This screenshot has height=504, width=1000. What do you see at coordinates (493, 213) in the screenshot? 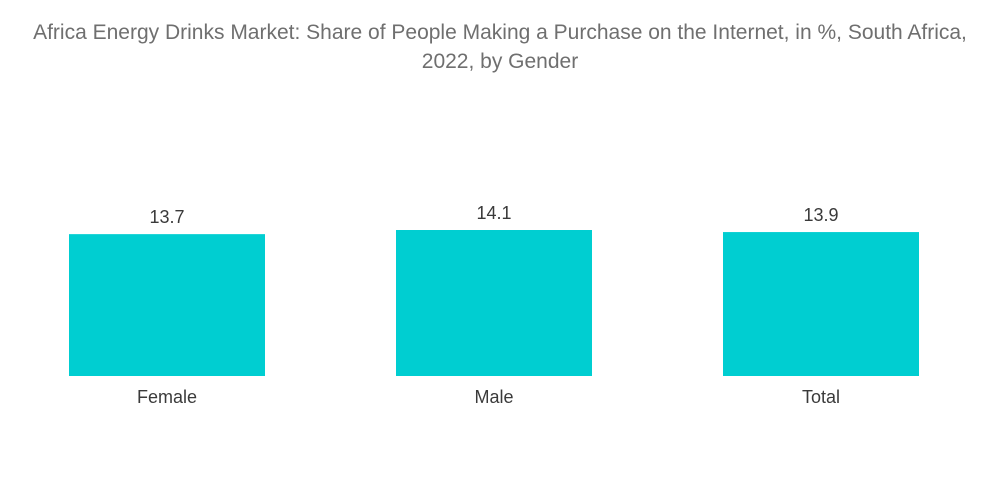
I see `value-label-male: 14.1` at bounding box center [493, 213].